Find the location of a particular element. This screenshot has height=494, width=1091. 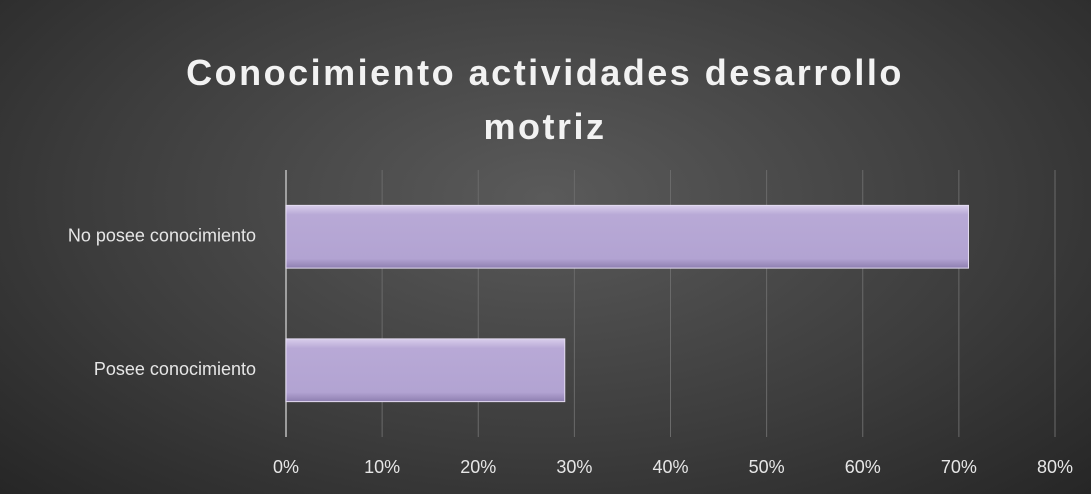

x-tick-label: 30% is located at coordinates (574, 467).